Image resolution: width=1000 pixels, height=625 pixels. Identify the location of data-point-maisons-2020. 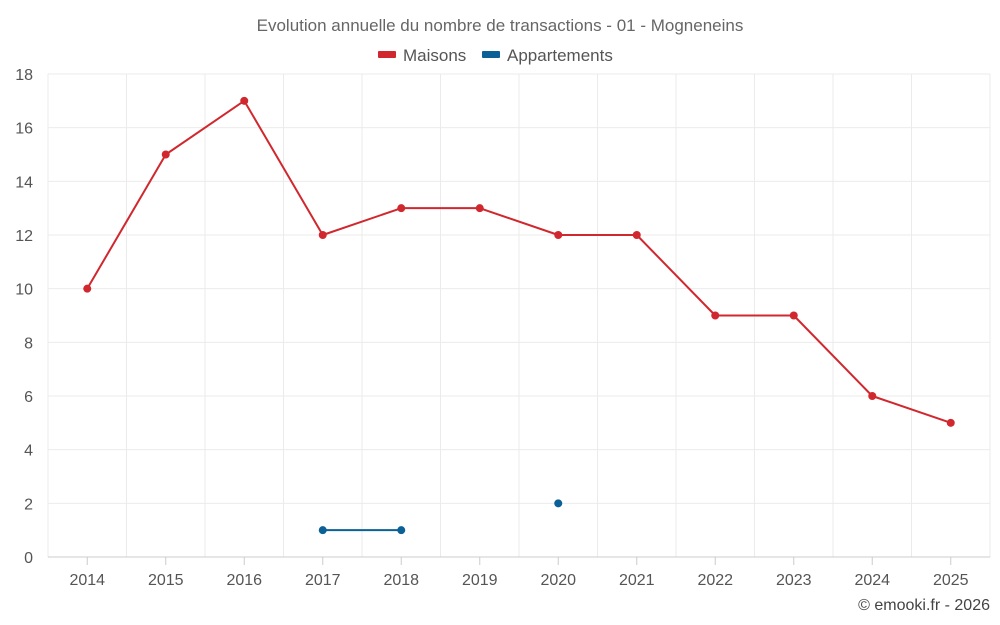
(558, 235).